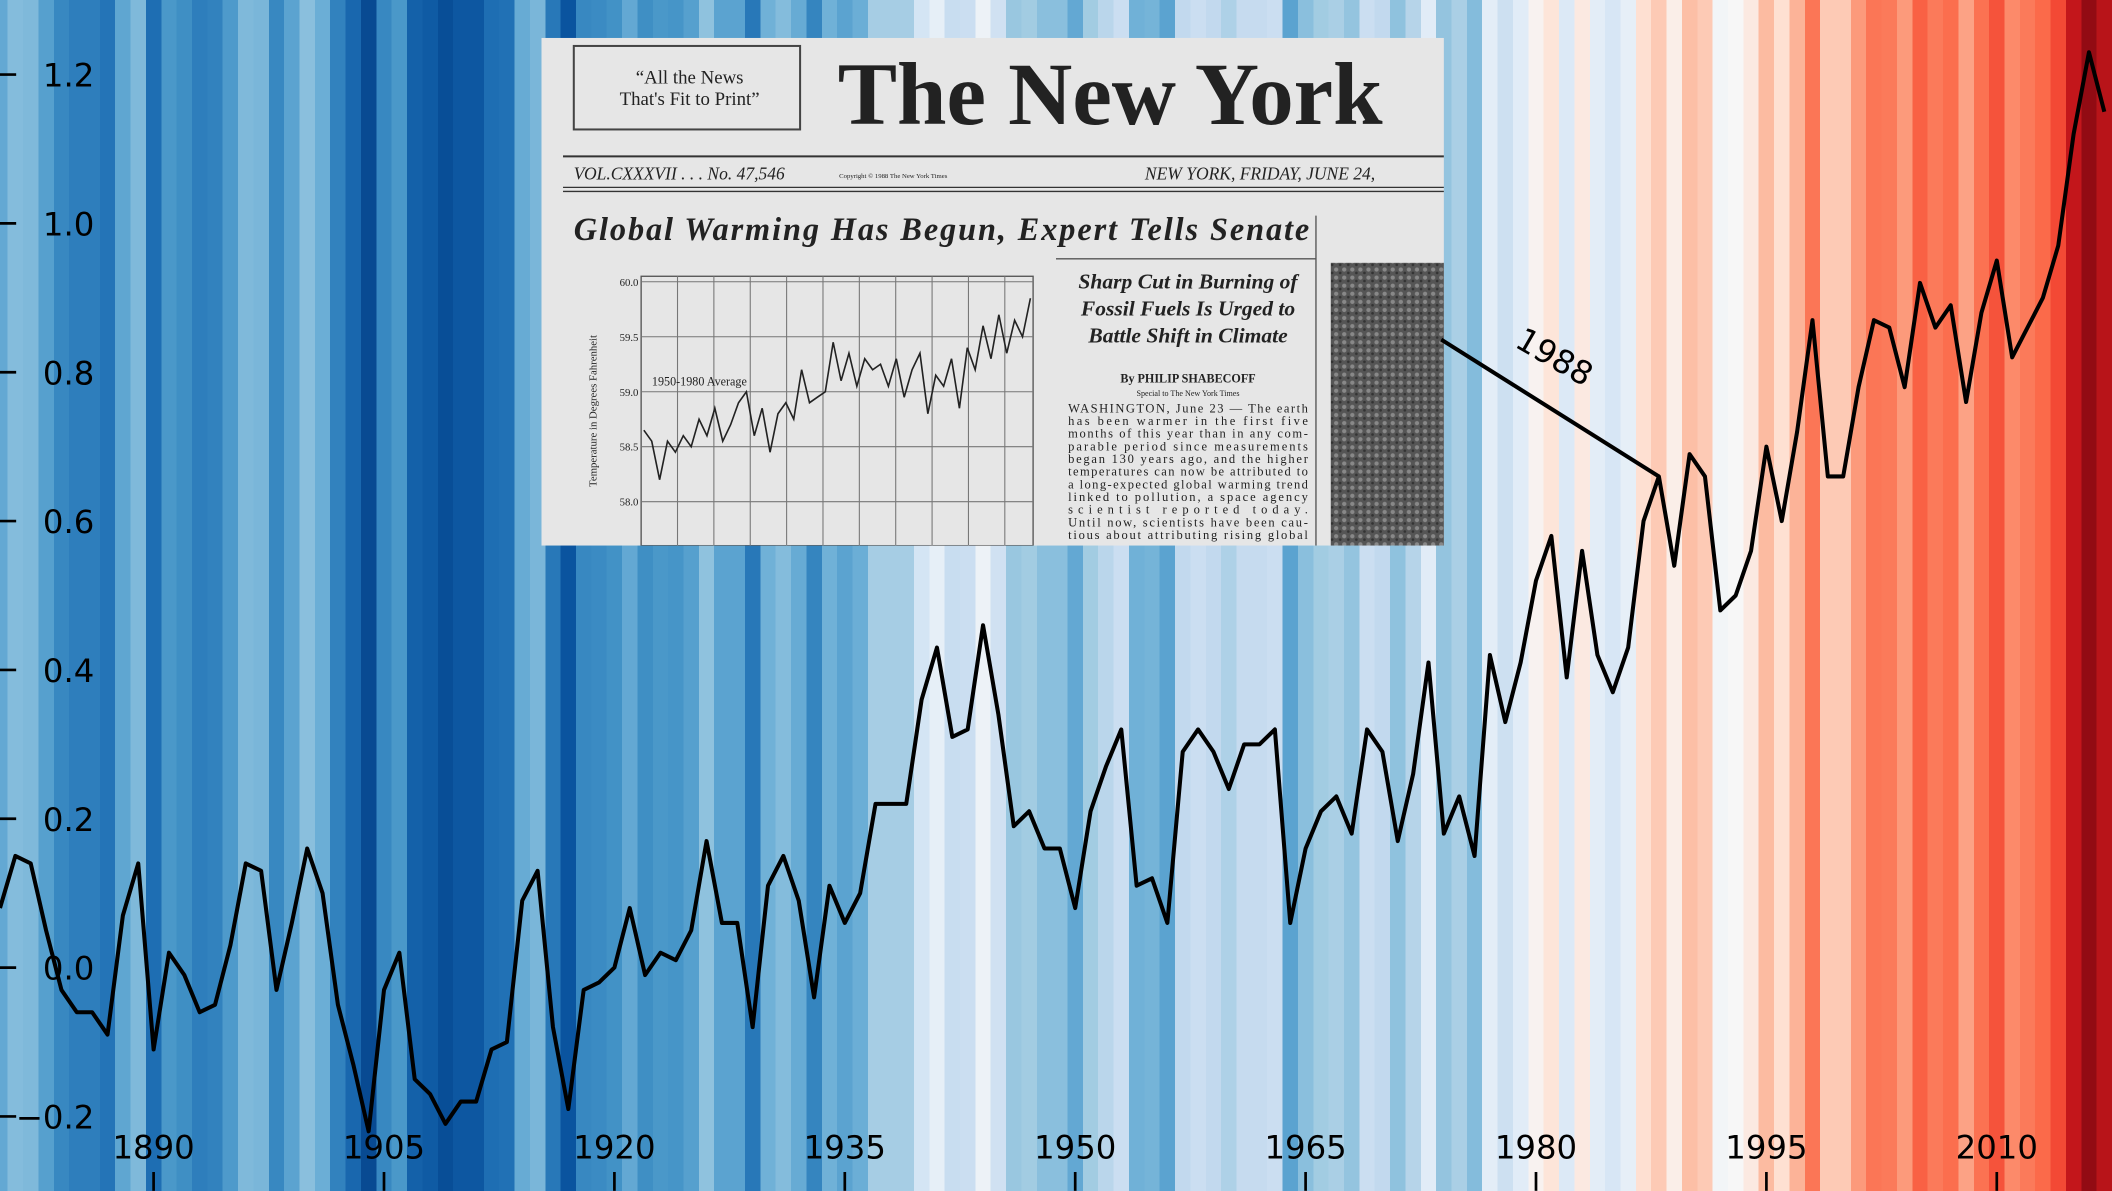  Describe the element at coordinates (1188, 459) in the screenshot. I see `article-line: began 130 years ago, and the higher` at that location.